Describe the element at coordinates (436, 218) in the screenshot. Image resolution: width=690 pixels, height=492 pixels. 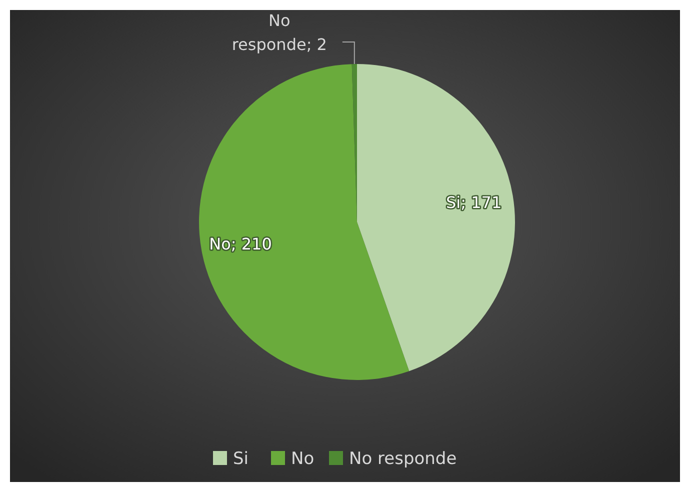
I see `pie-slice` at that location.